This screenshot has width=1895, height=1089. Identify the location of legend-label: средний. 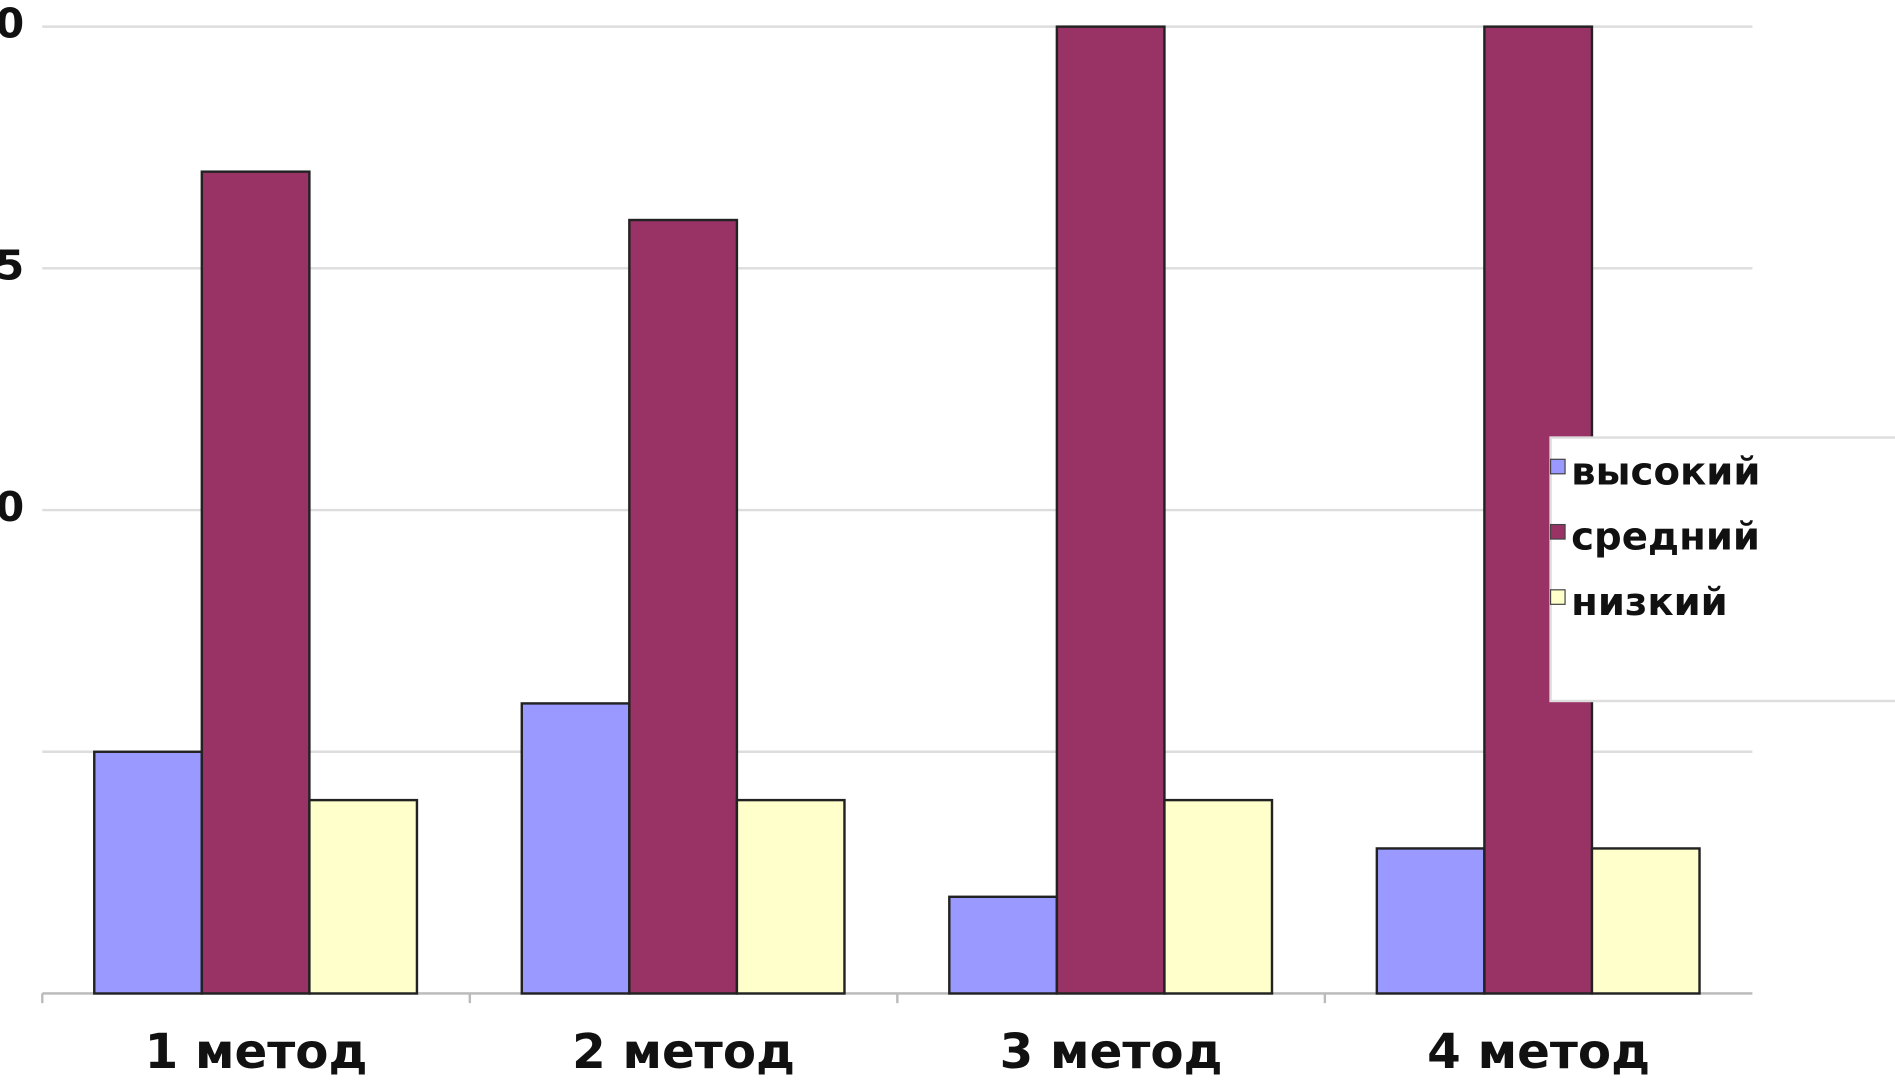
(1665, 537).